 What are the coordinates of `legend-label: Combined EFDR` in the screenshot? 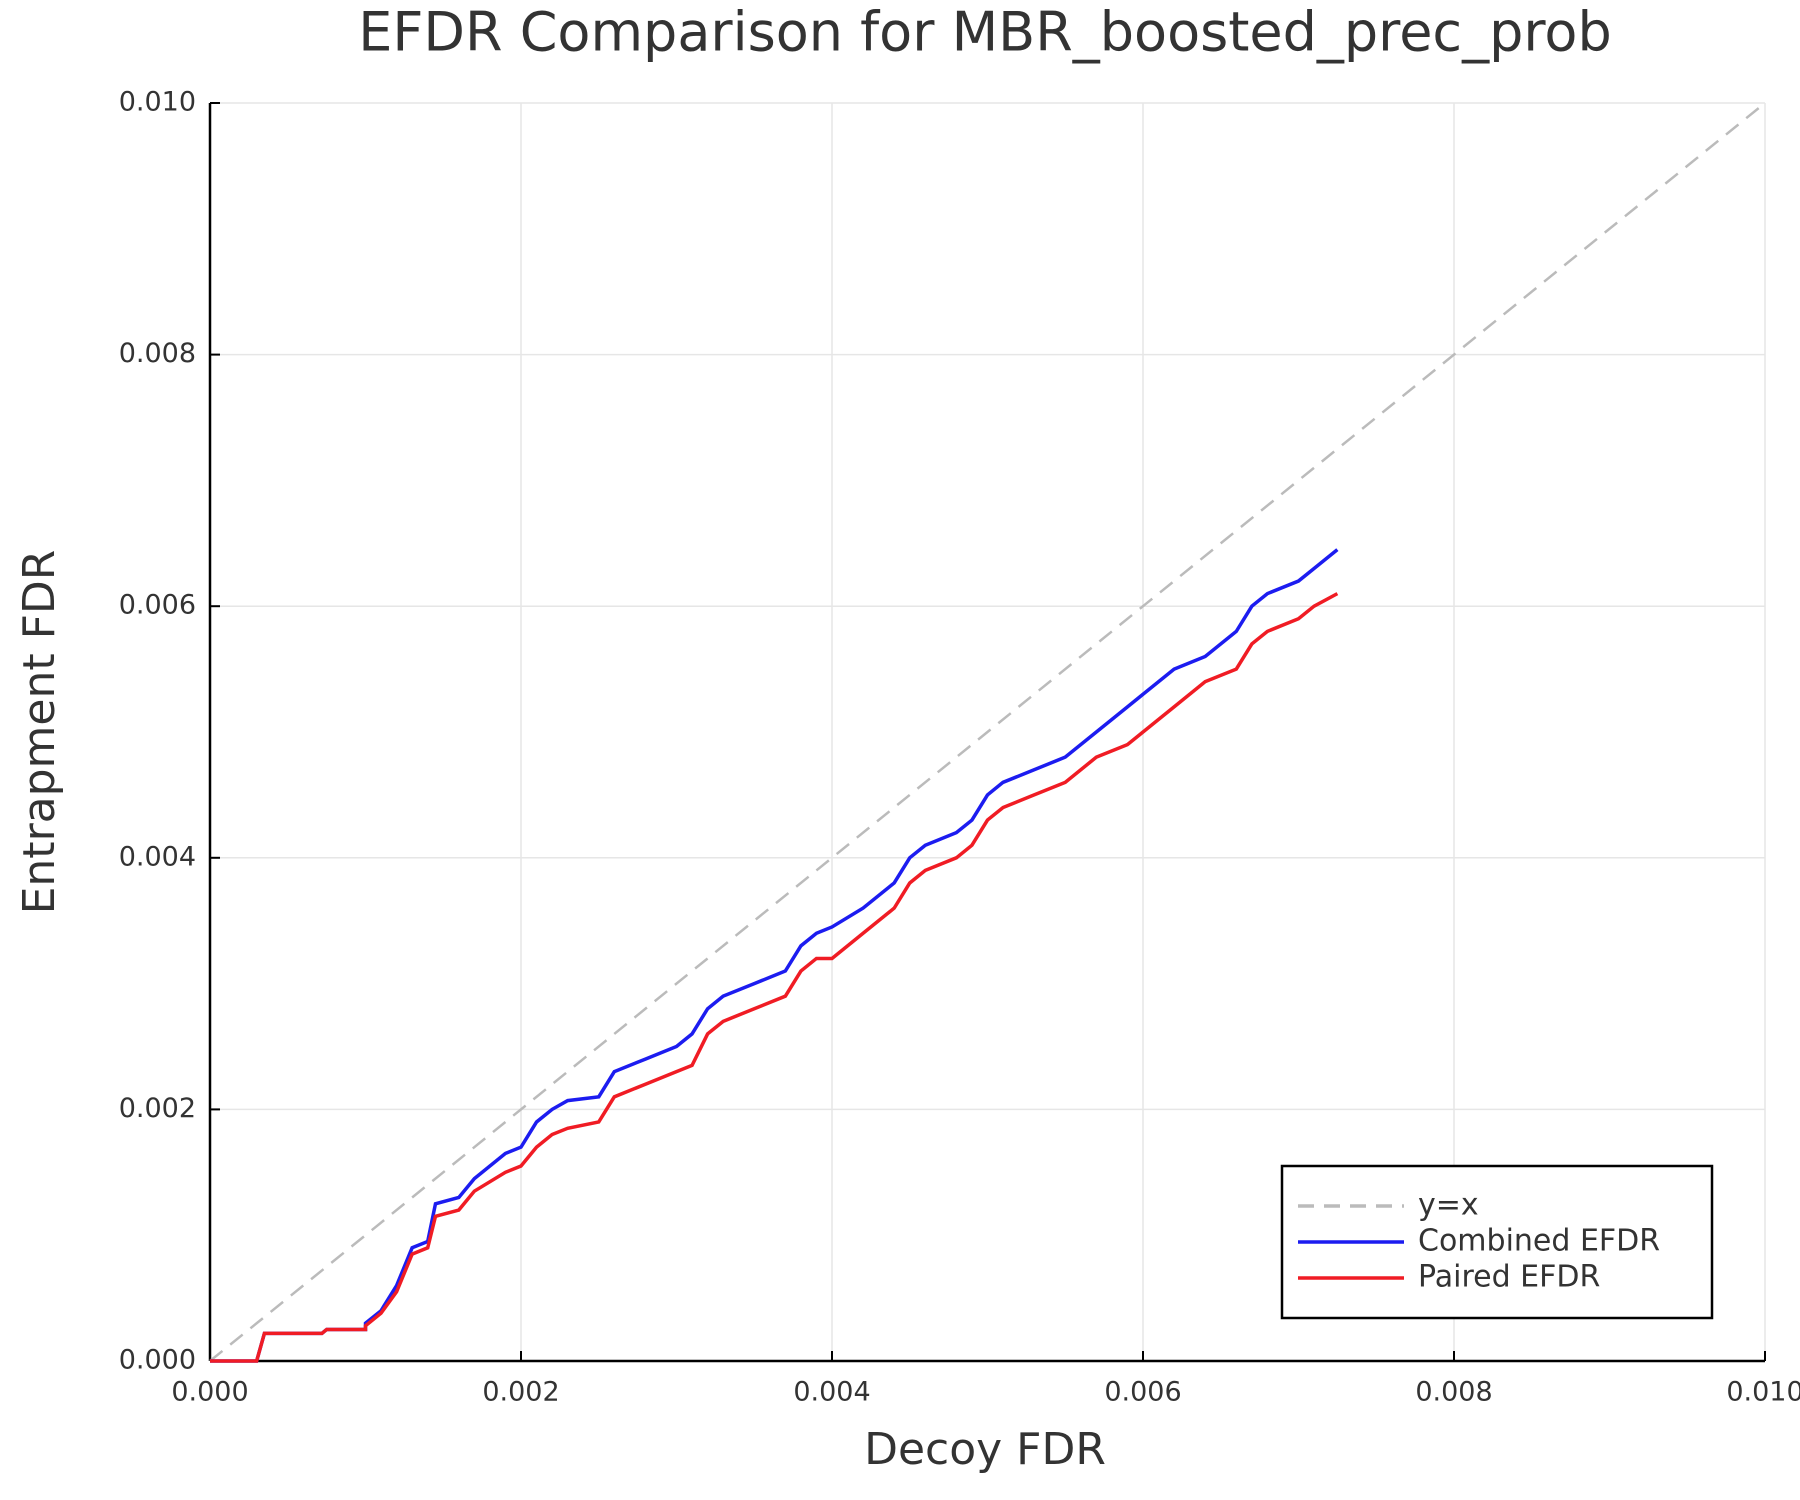 It's located at (1539, 1241).